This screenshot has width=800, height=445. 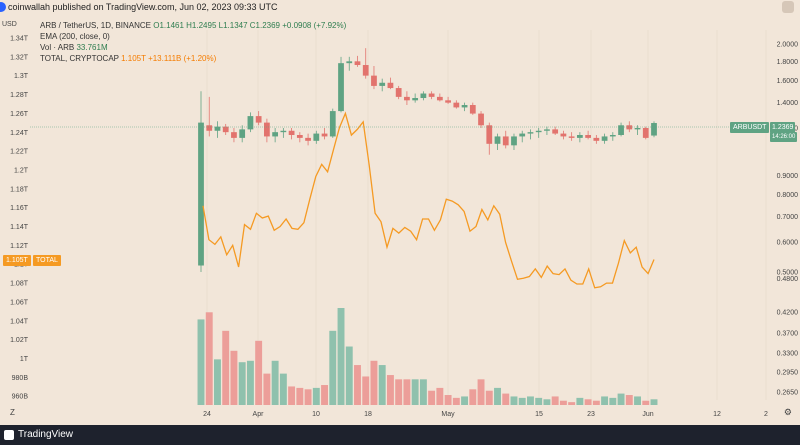 What do you see at coordinates (788, 62) in the screenshot?
I see `right-tick-label: 1.8000` at bounding box center [788, 62].